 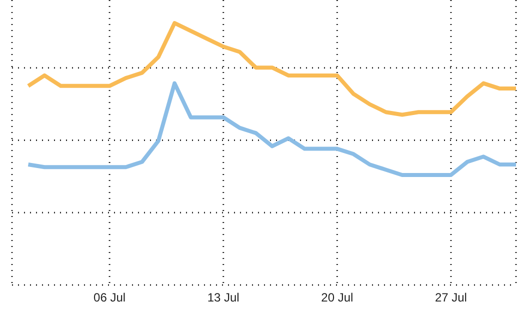 I want to click on x-tick-label: 06 Jul, so click(x=110, y=297).